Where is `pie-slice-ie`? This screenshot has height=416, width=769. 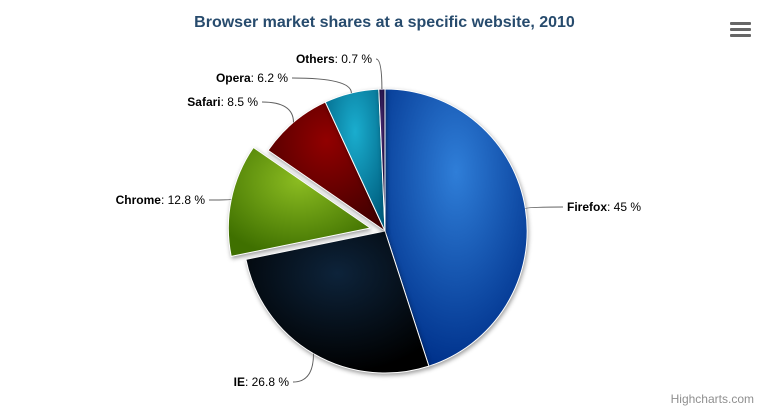 pie-slice-ie is located at coordinates (337, 302).